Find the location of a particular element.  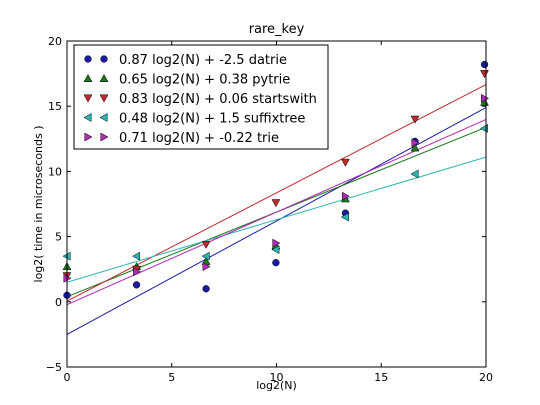

x-tick-label: 5 is located at coordinates (171, 377).